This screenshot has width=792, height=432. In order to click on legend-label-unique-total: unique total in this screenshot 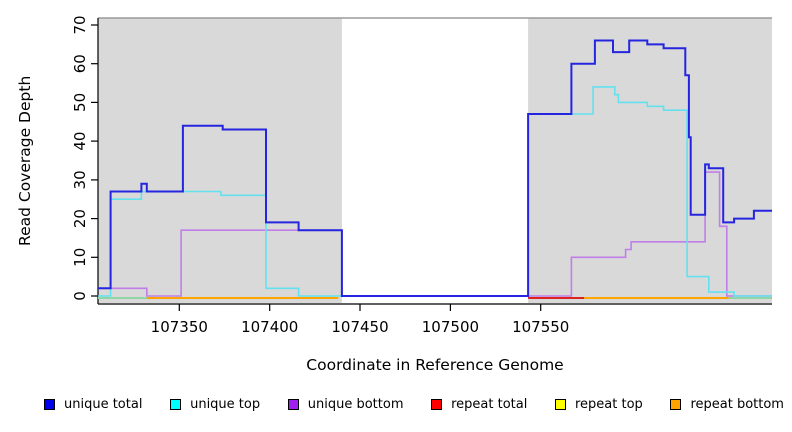, I will do `click(103, 404)`.